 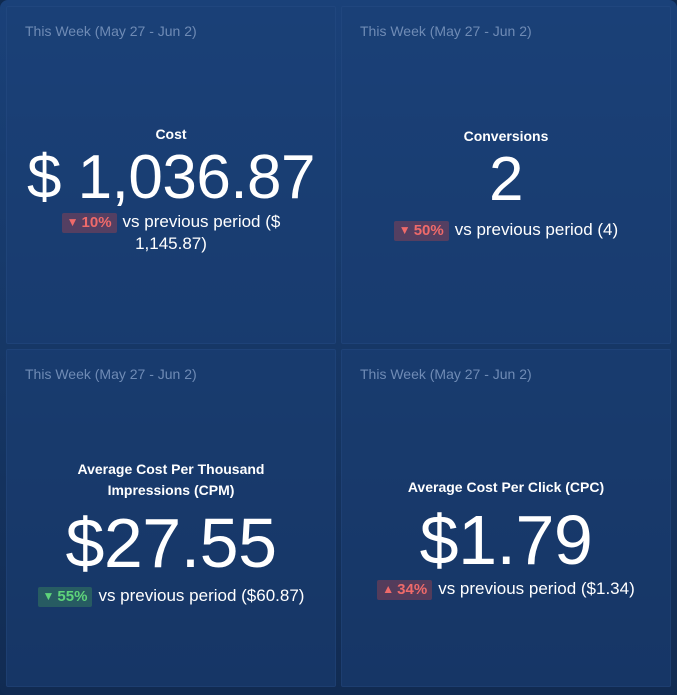 What do you see at coordinates (201, 595) in the screenshot?
I see `comparison-text: vs previous period ($60.87)` at bounding box center [201, 595].